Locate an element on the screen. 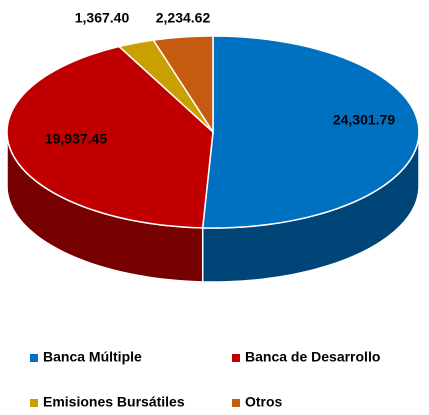 The image size is (429, 415). data-label: 2,234.62 is located at coordinates (183, 18).